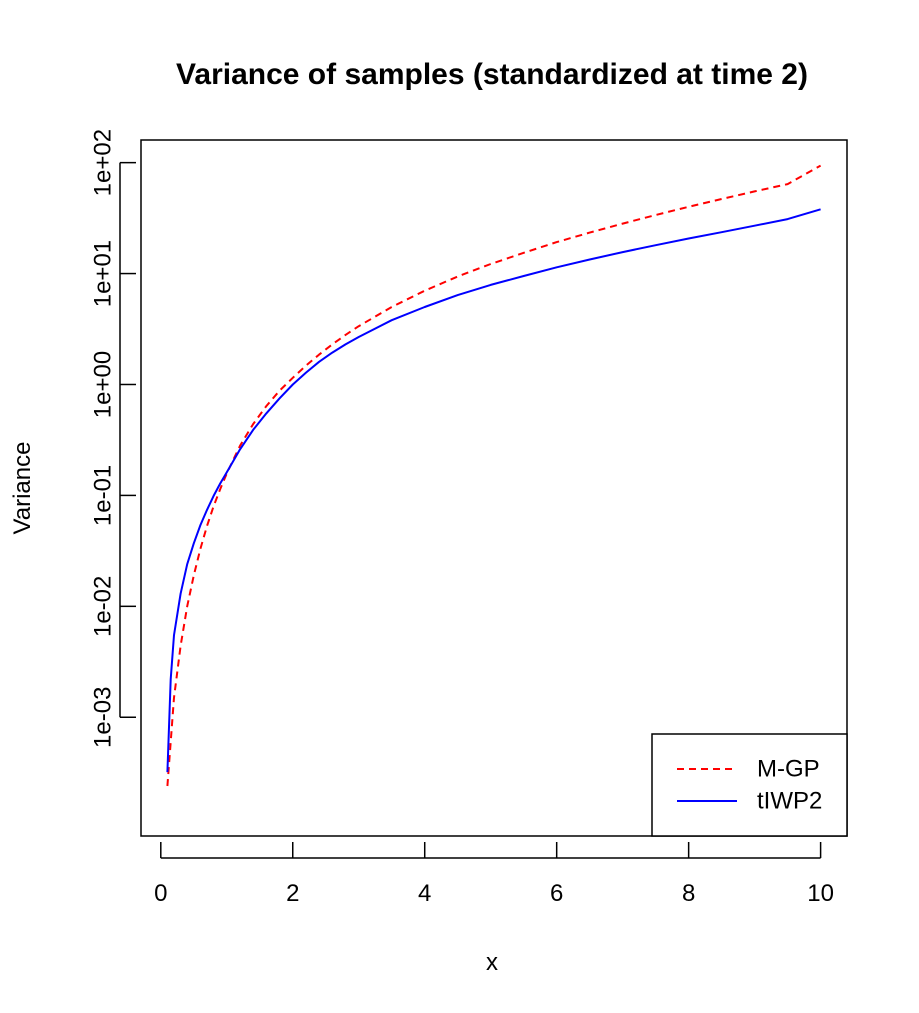  I want to click on y-tick-label: 1e-02, so click(103, 606).